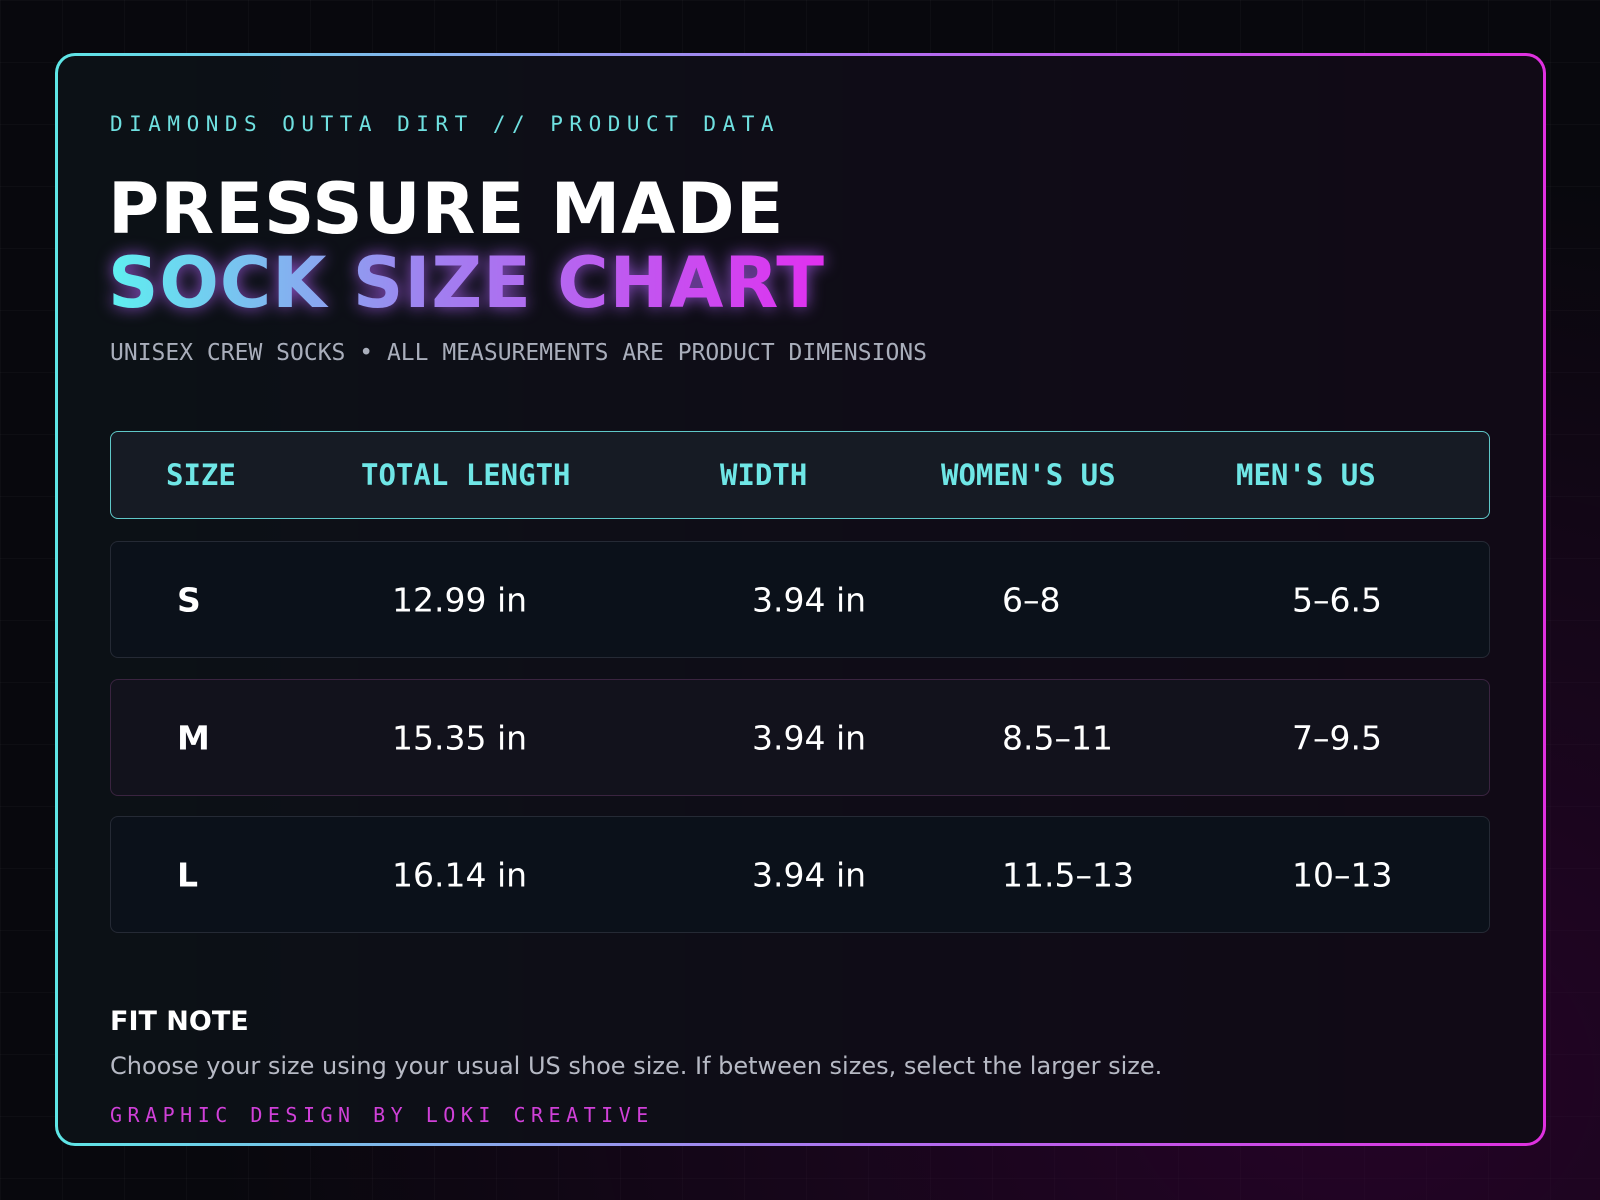 The width and height of the screenshot is (1600, 1200). What do you see at coordinates (1306, 475) in the screenshot?
I see `column-header: MEN'S US` at bounding box center [1306, 475].